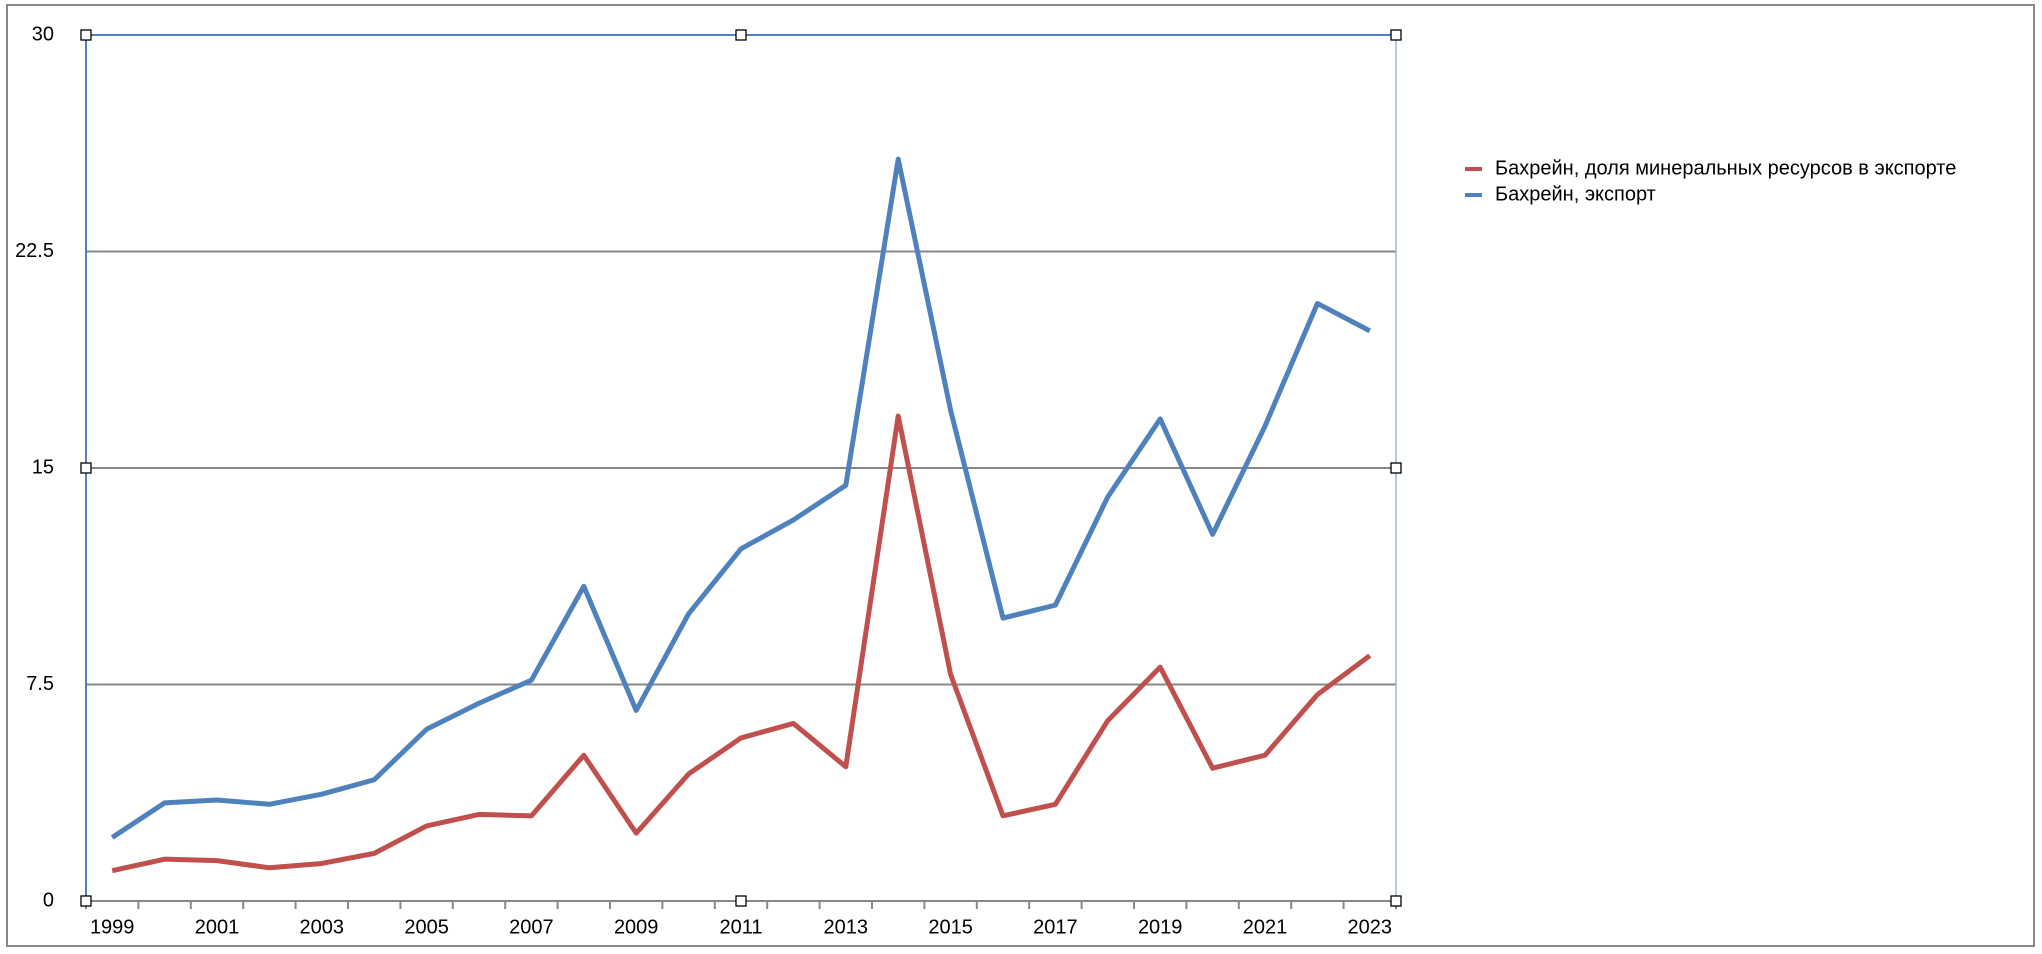 The width and height of the screenshot is (2042, 954). I want to click on x-tick-label: 2019, so click(1160, 927).